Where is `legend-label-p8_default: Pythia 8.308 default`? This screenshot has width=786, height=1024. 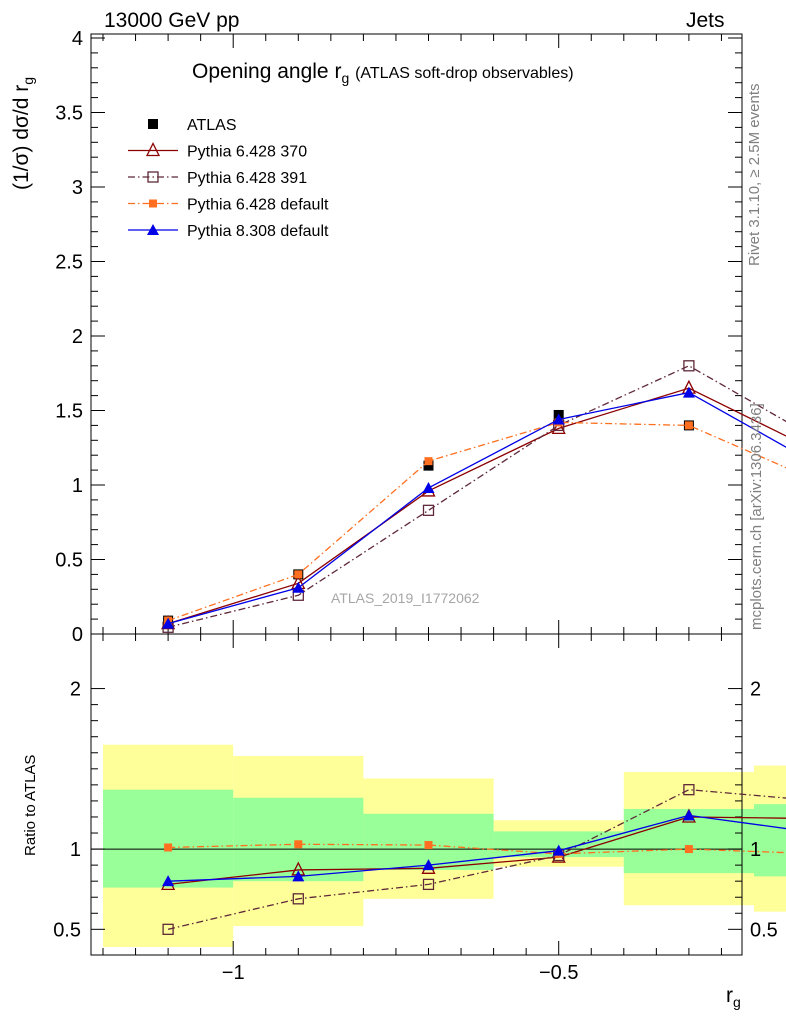
legend-label-p8_default: Pythia 8.308 default is located at coordinates (258, 231).